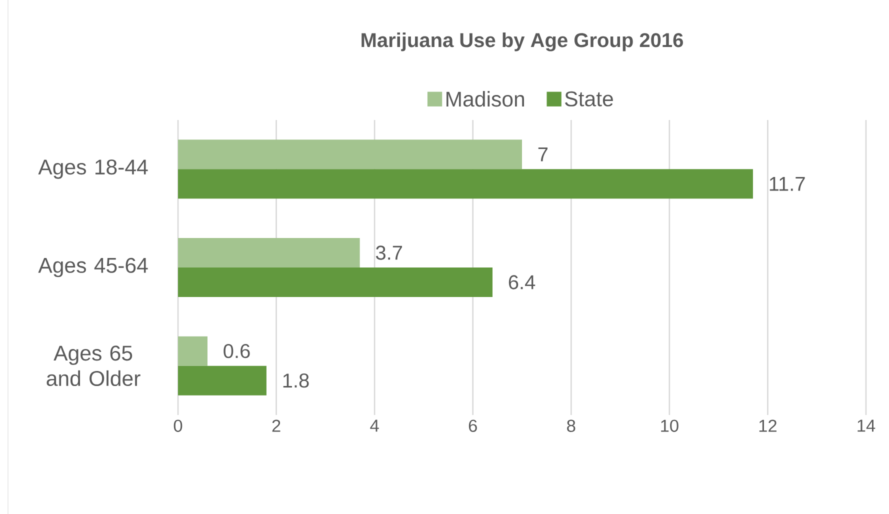 The width and height of the screenshot is (889, 514). Describe the element at coordinates (296, 380) in the screenshot. I see `data-label: 1.8` at that location.